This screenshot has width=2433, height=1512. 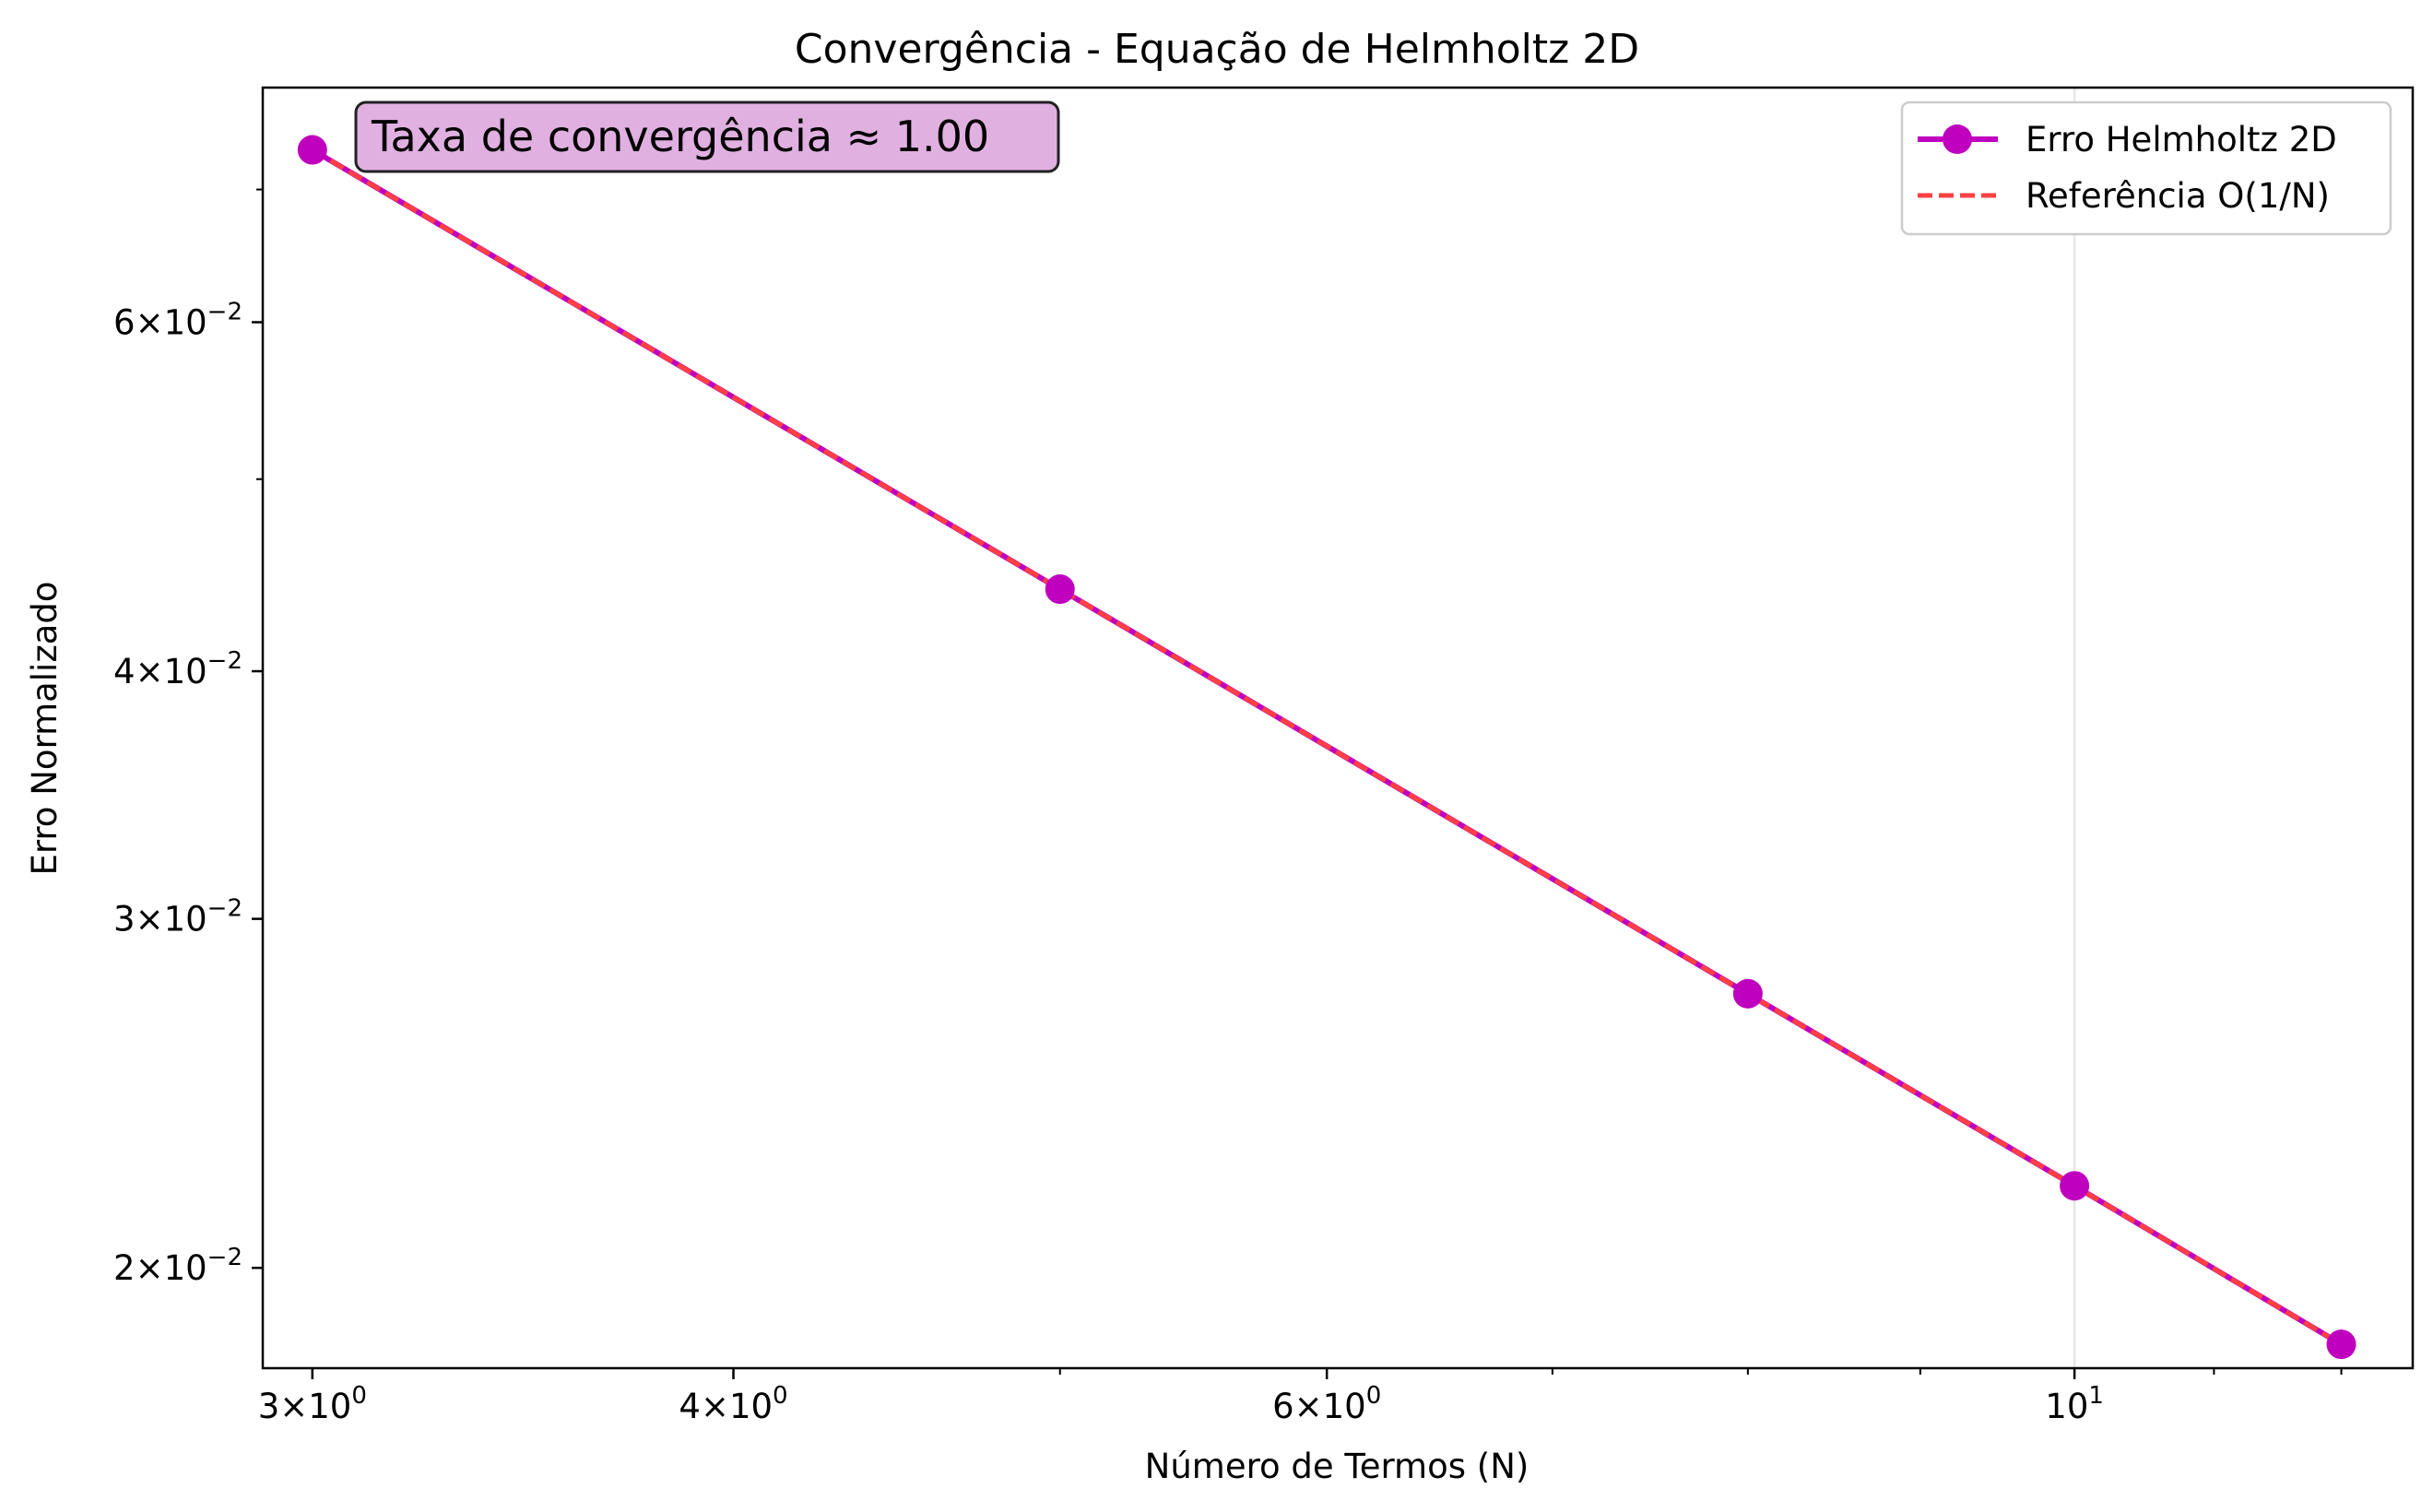 What do you see at coordinates (45, 728) in the screenshot?
I see `y-axis-label: Erro Normalizado` at bounding box center [45, 728].